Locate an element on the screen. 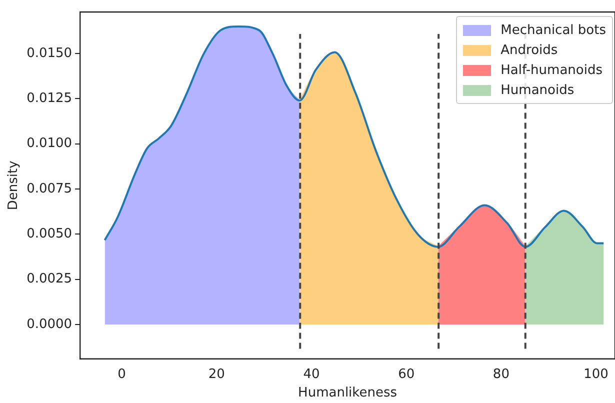 Image resolution: width=615 pixels, height=403 pixels. x-tick-label: 0 is located at coordinates (122, 374).